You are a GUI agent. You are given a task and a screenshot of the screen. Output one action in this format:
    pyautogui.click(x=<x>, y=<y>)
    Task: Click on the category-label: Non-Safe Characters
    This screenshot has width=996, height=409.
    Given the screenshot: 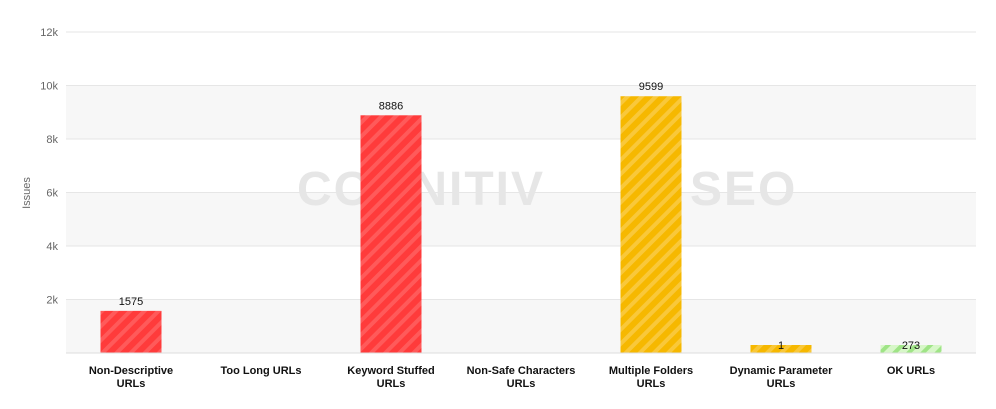 What is the action you would take?
    pyautogui.click(x=521, y=371)
    